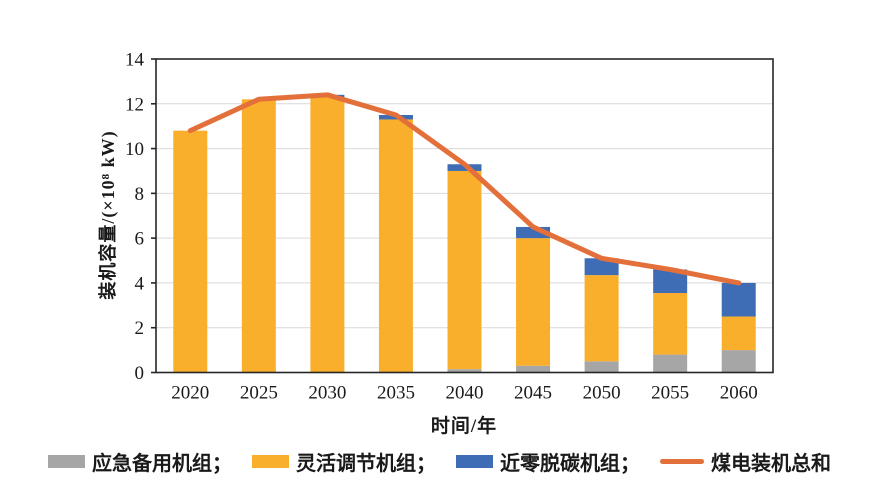 The width and height of the screenshot is (879, 501). What do you see at coordinates (135, 60) in the screenshot?
I see `y-tick-label: 14` at bounding box center [135, 60].